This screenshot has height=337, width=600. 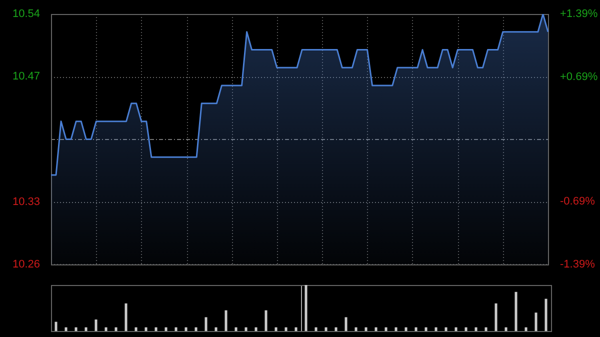 I want to click on y-tick-label: 10.47, so click(x=26, y=76).